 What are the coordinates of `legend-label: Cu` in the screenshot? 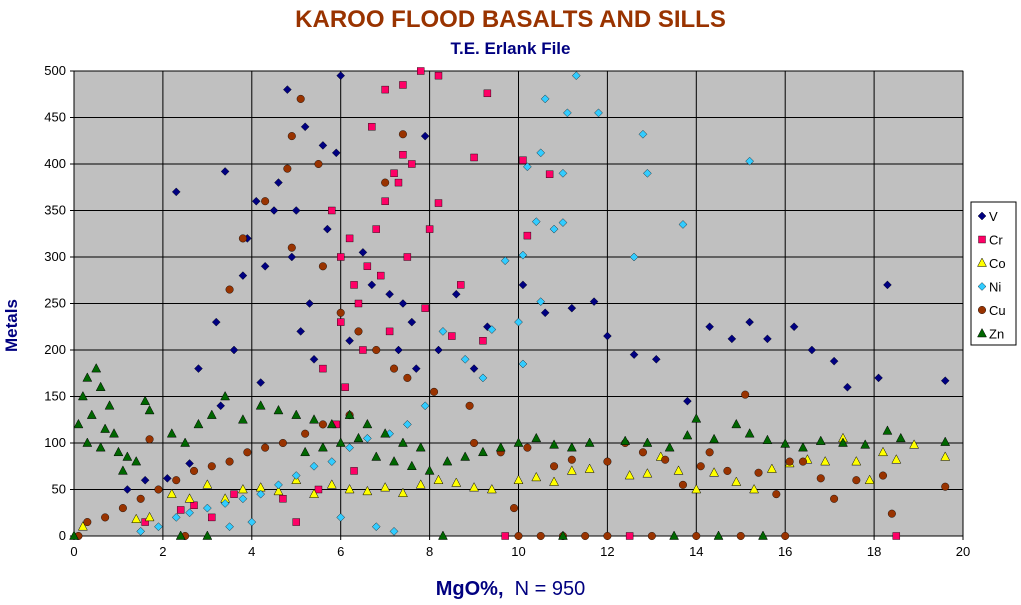 It's located at (997, 310).